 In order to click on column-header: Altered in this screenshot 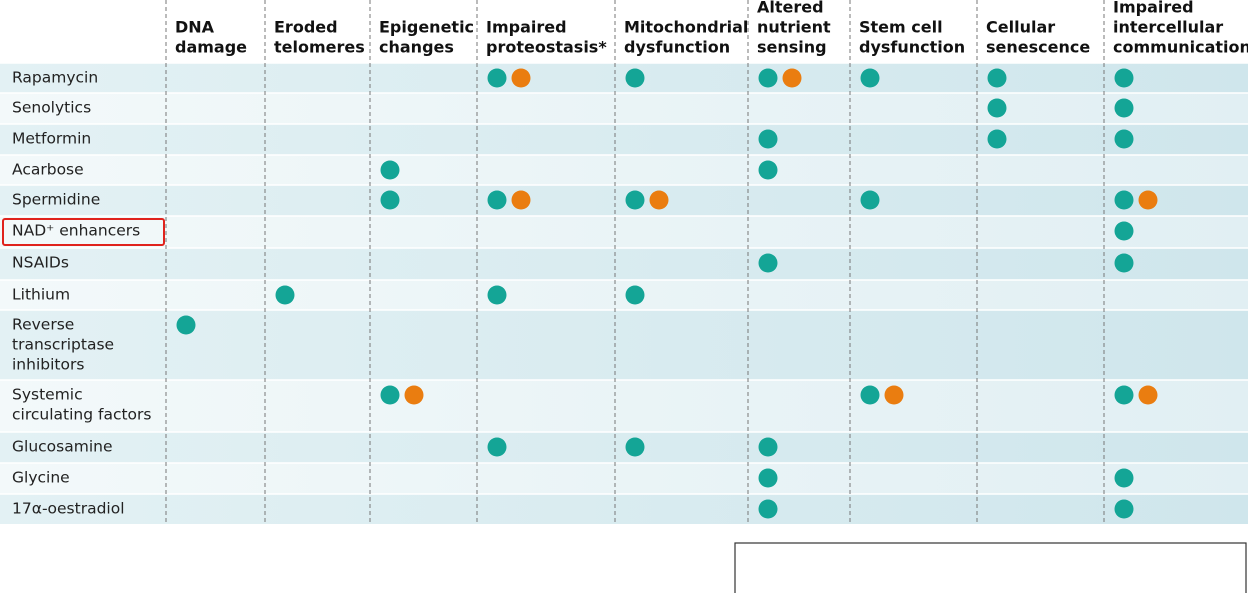, I will do `click(790, 8)`.